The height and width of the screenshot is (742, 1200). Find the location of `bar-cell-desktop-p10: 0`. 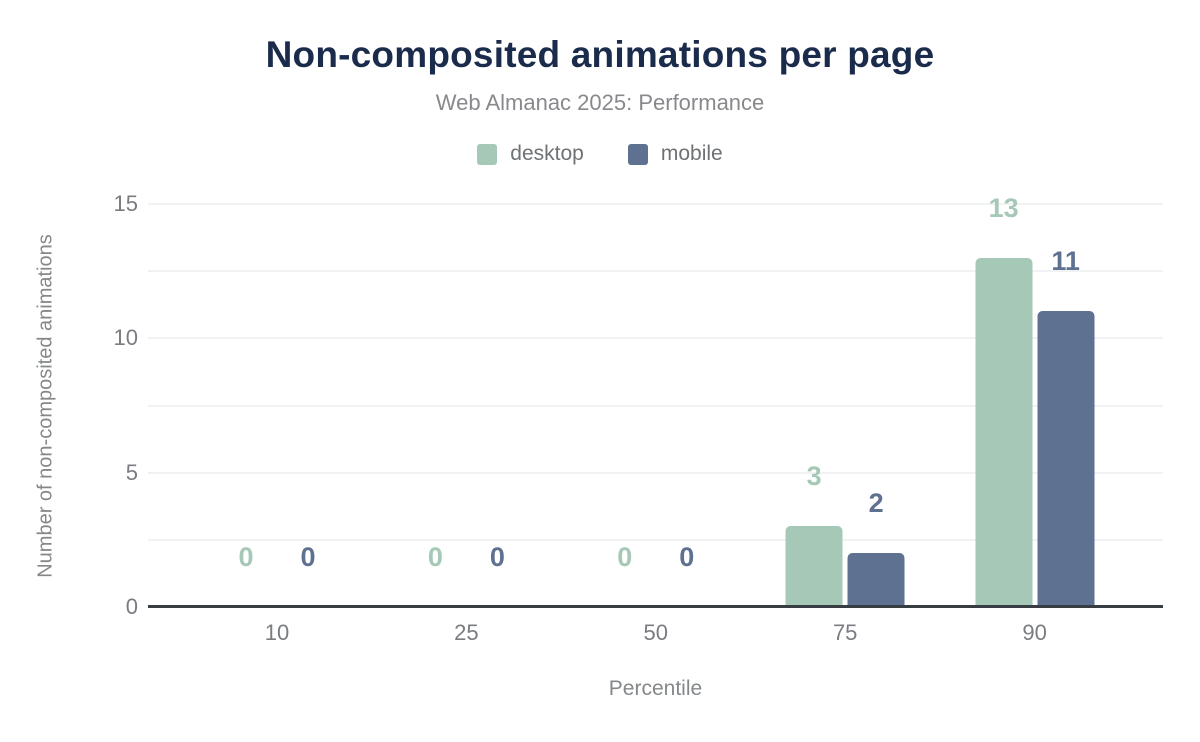

bar-cell-desktop-p10: 0 is located at coordinates (246, 405).